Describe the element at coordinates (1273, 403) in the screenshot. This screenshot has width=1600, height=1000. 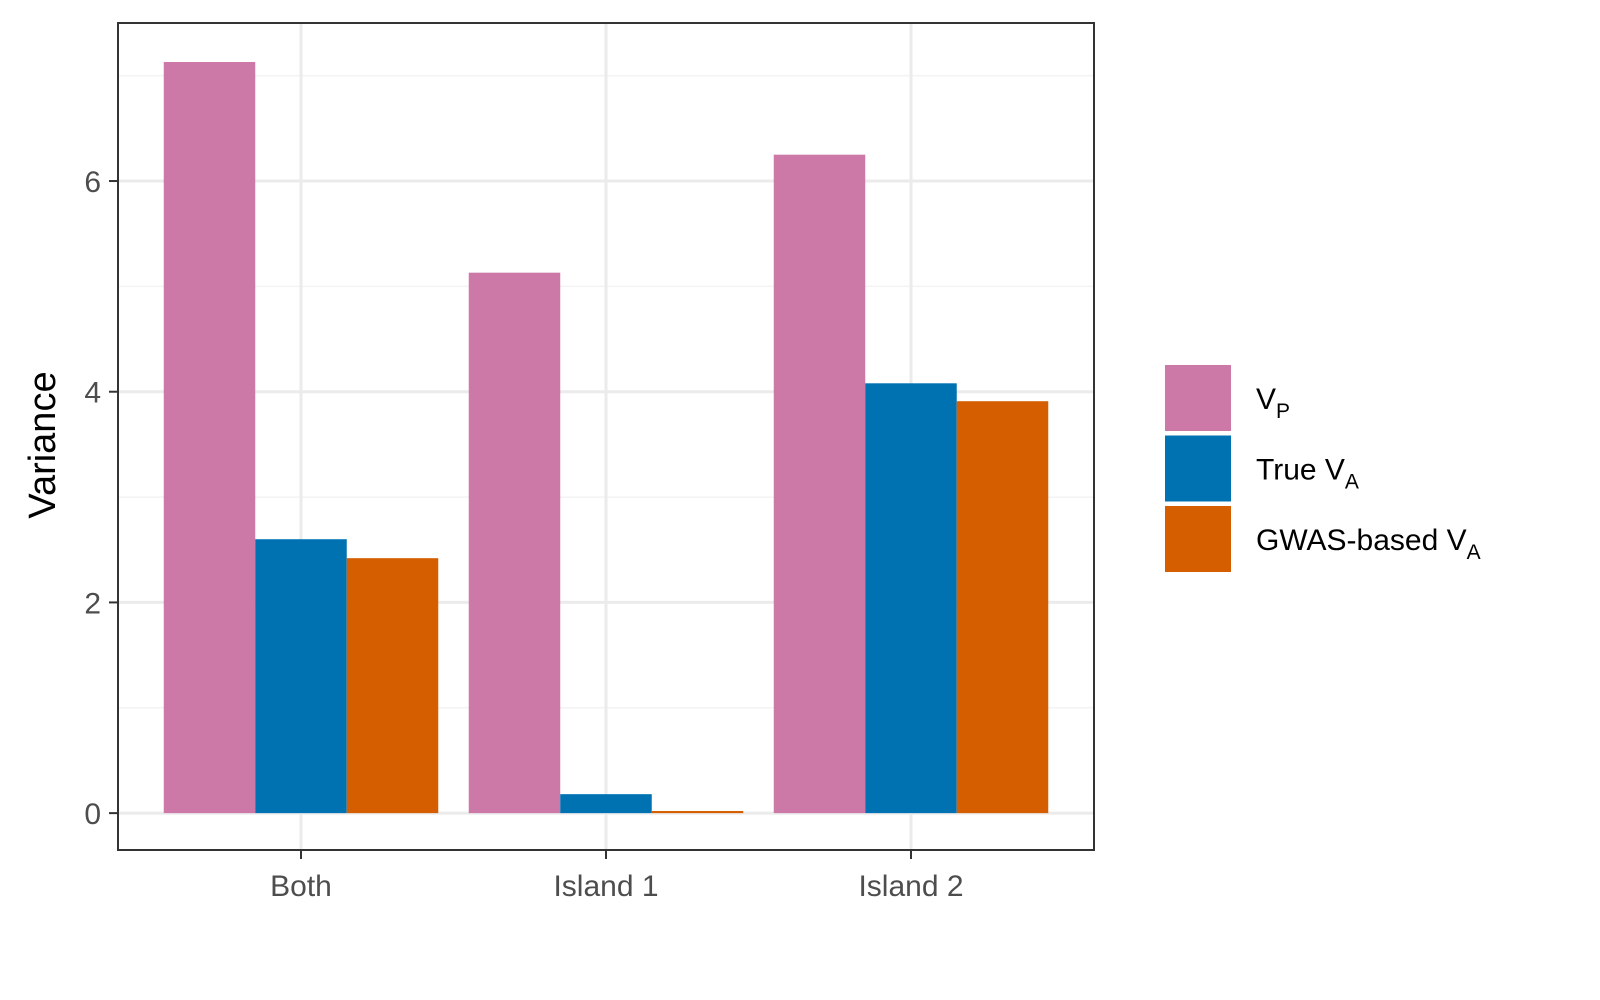
I see `legend-label: VP` at that location.